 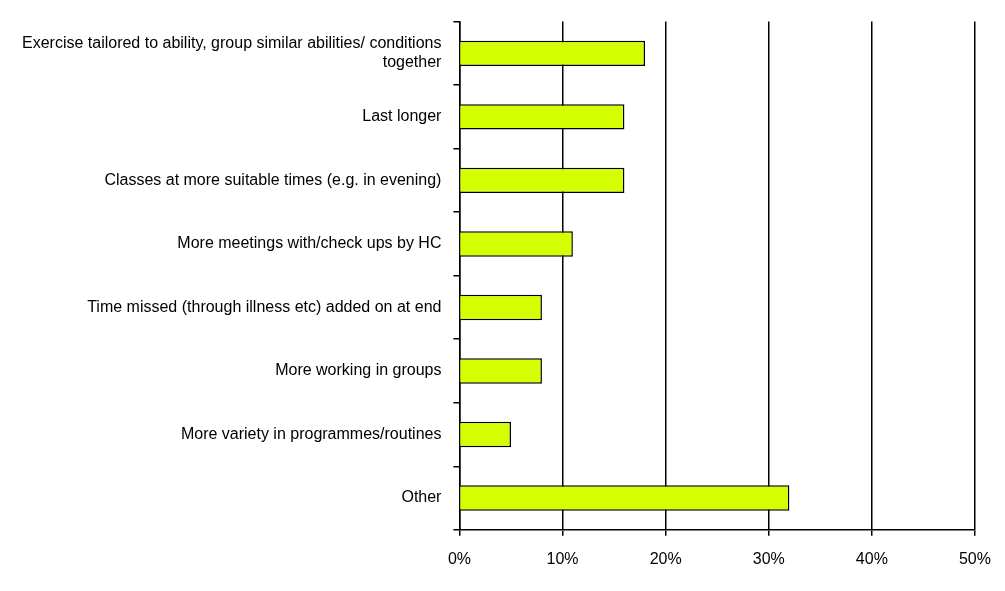 What do you see at coordinates (768, 558) in the screenshot?
I see `x-tick-label: 30%` at bounding box center [768, 558].